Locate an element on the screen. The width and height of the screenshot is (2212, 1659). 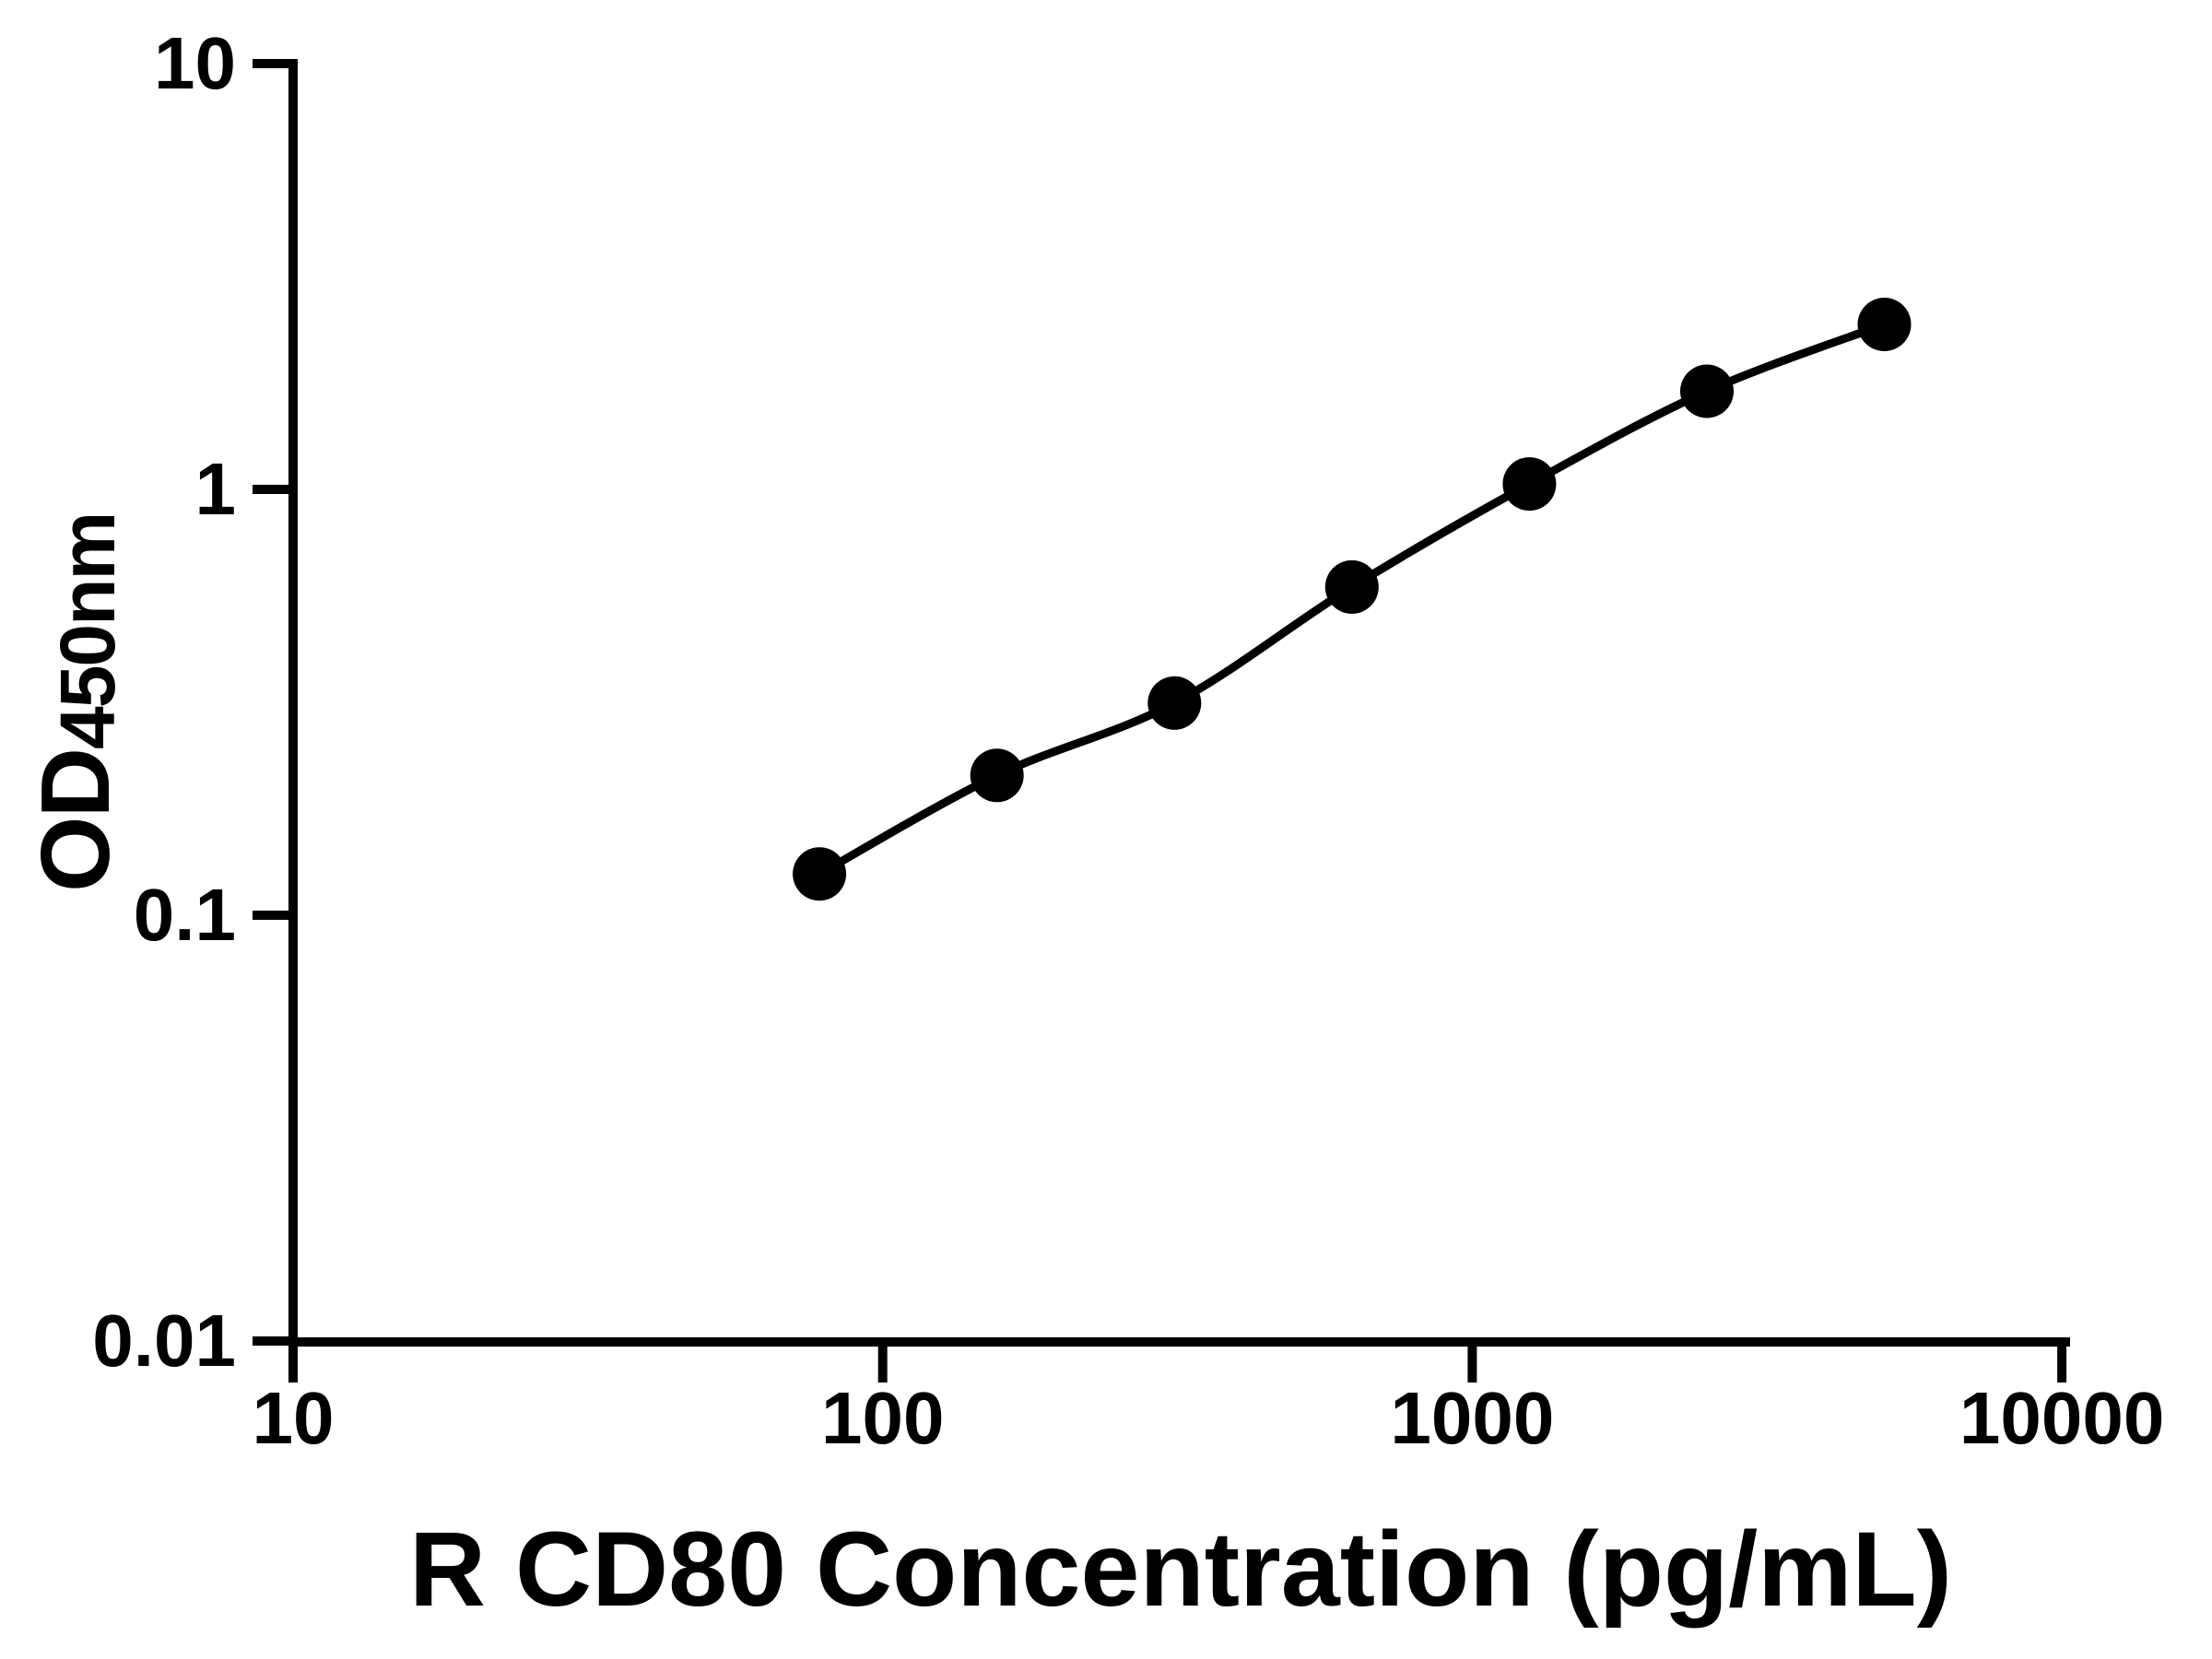
x-tick-label: 10 is located at coordinates (294, 1418).